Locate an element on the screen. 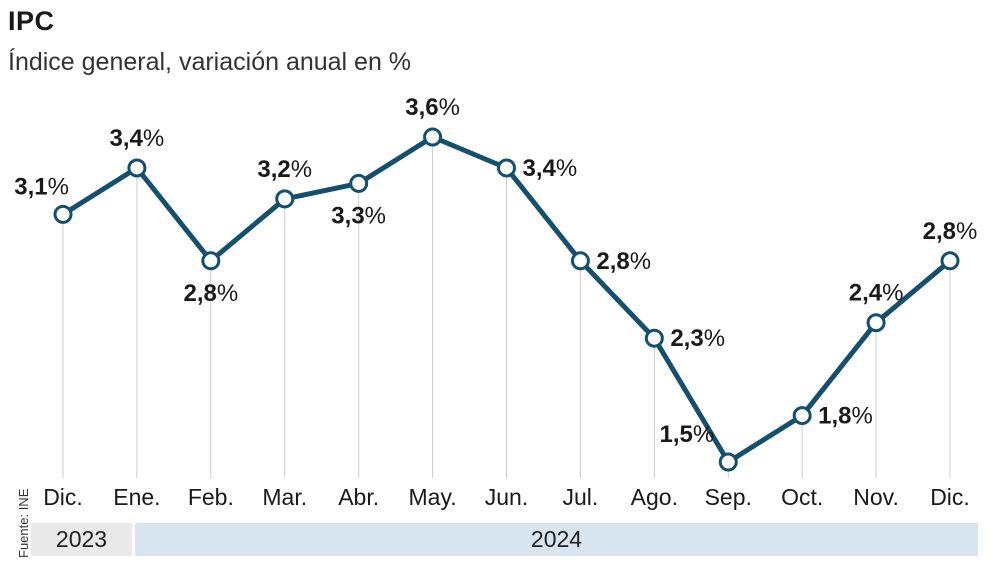  value-label: 2,4% is located at coordinates (876, 293).